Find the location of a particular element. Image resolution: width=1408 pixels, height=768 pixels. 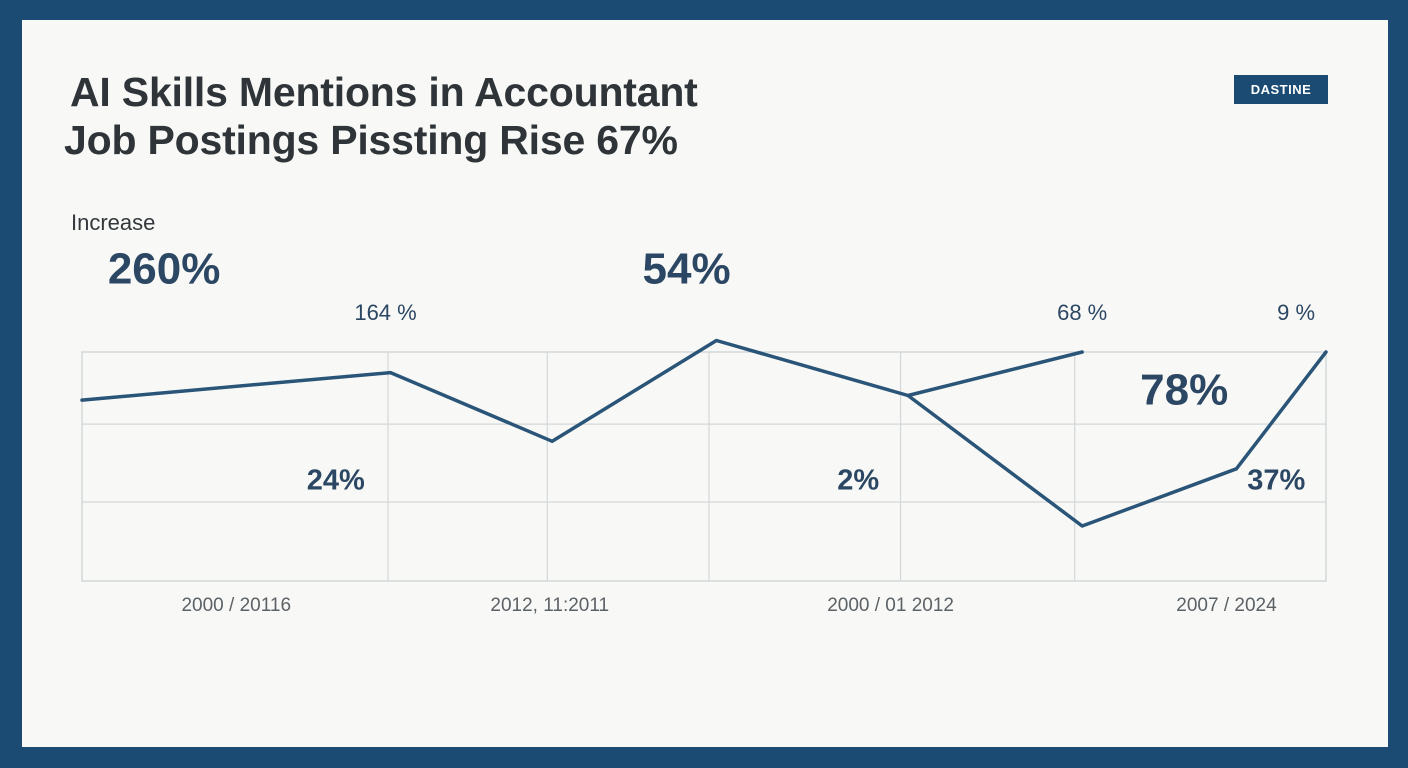

data-label: 2% is located at coordinates (858, 480).